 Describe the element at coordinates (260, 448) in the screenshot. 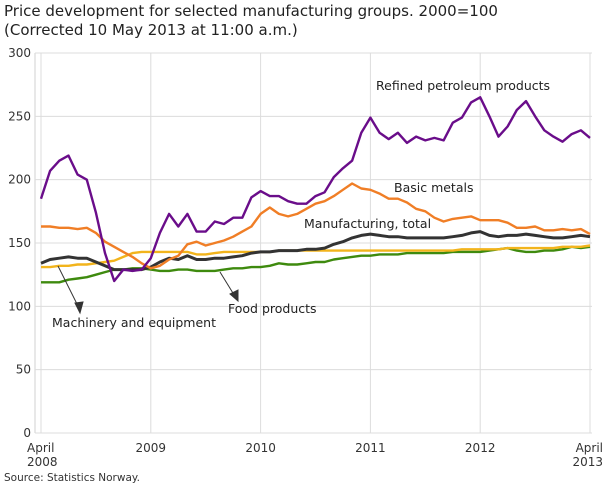

I see `x-tick-label: 2010` at that location.